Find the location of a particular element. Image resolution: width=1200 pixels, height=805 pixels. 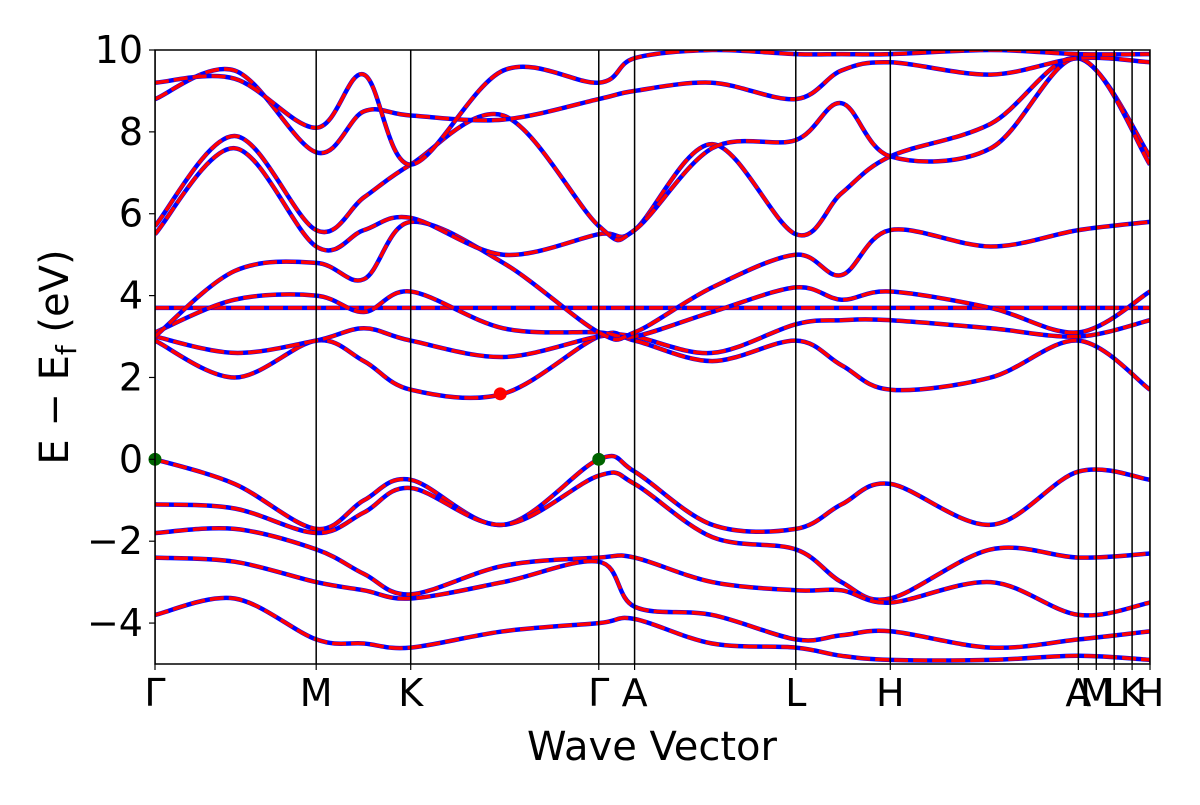

x-axis-label: Wave Vector is located at coordinates (652, 747).